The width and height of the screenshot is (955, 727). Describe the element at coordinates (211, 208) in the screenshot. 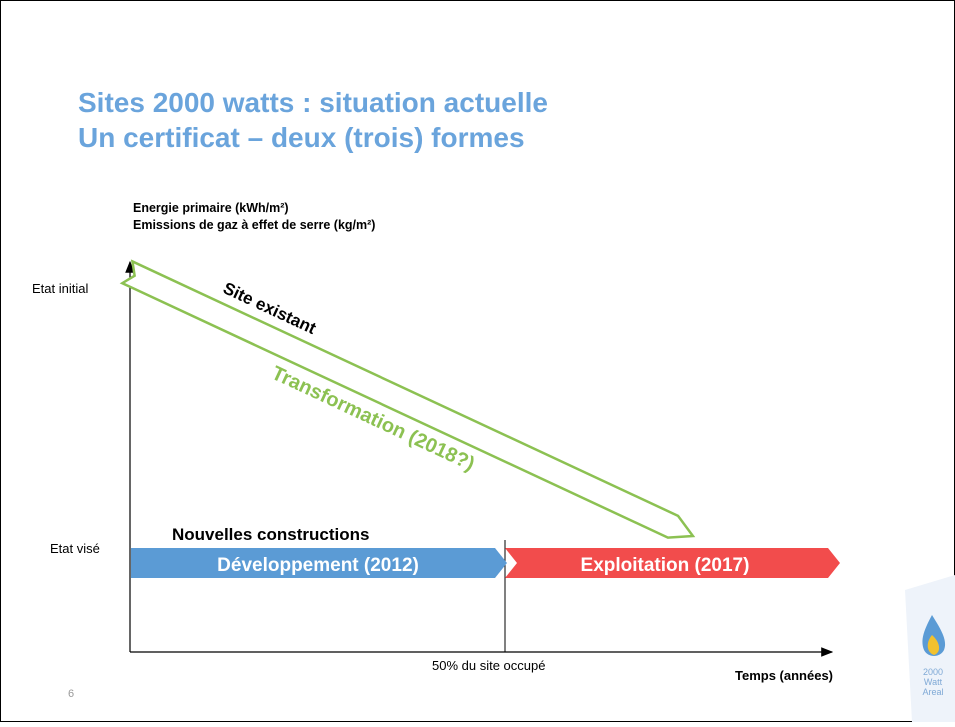

I see `y-axis-label: Energie primaire (kWh/m²)` at that location.